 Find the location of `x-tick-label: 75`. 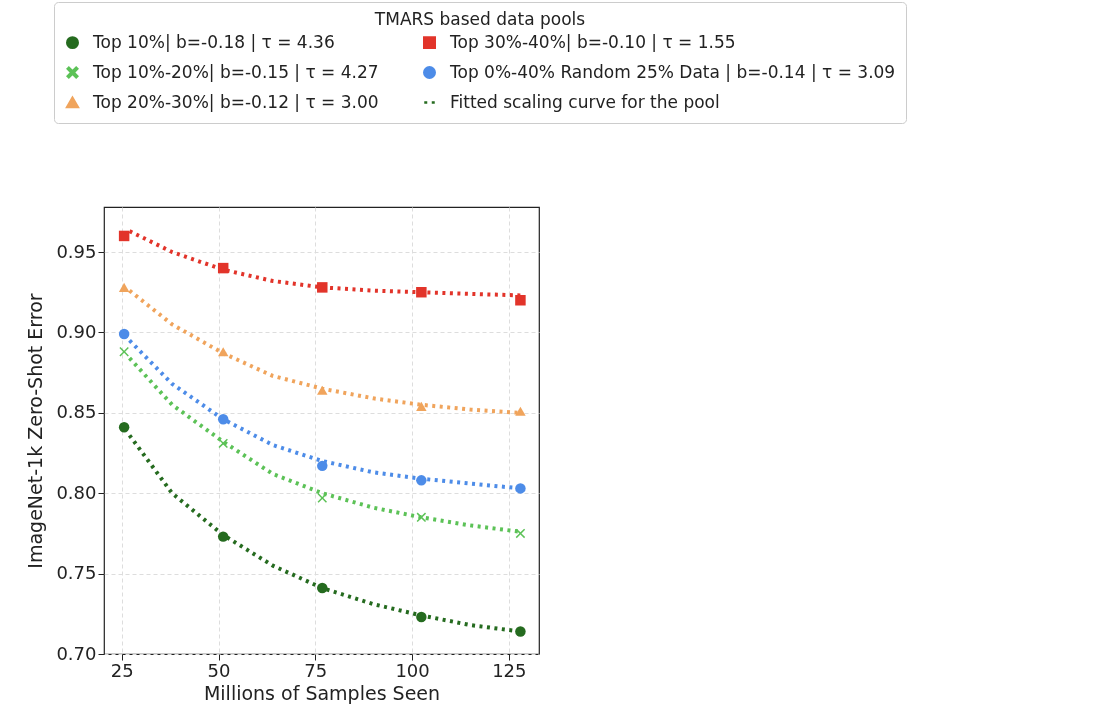

x-tick-label: 75 is located at coordinates (316, 670).